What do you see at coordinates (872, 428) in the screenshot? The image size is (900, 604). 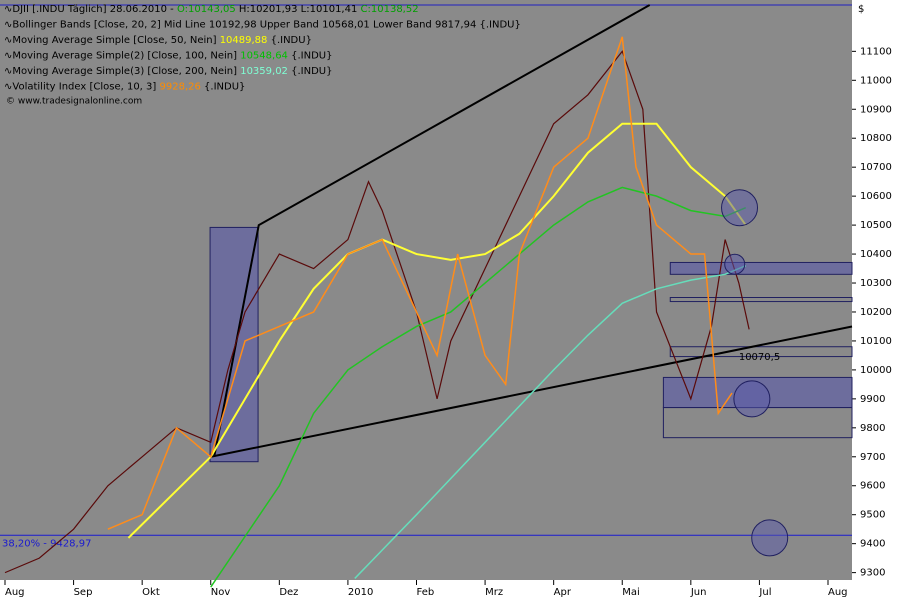 I see `y-tick-label: 9800` at bounding box center [872, 428].